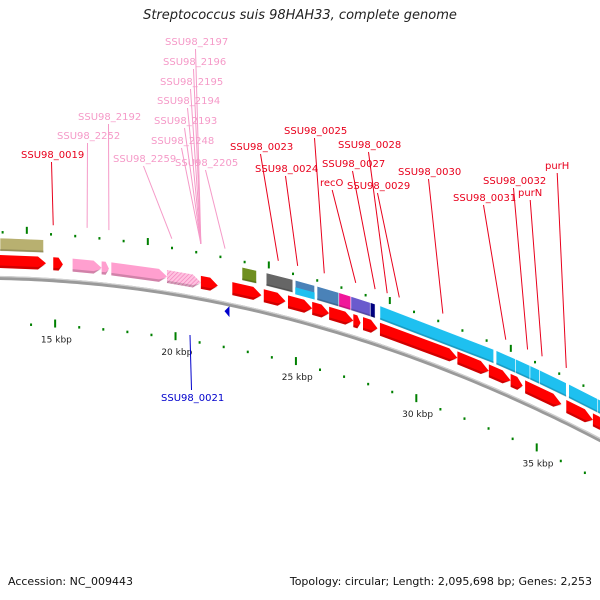 This screenshot has width=600, height=600. I want to click on gene-label: SSU98_2196, so click(194, 62).